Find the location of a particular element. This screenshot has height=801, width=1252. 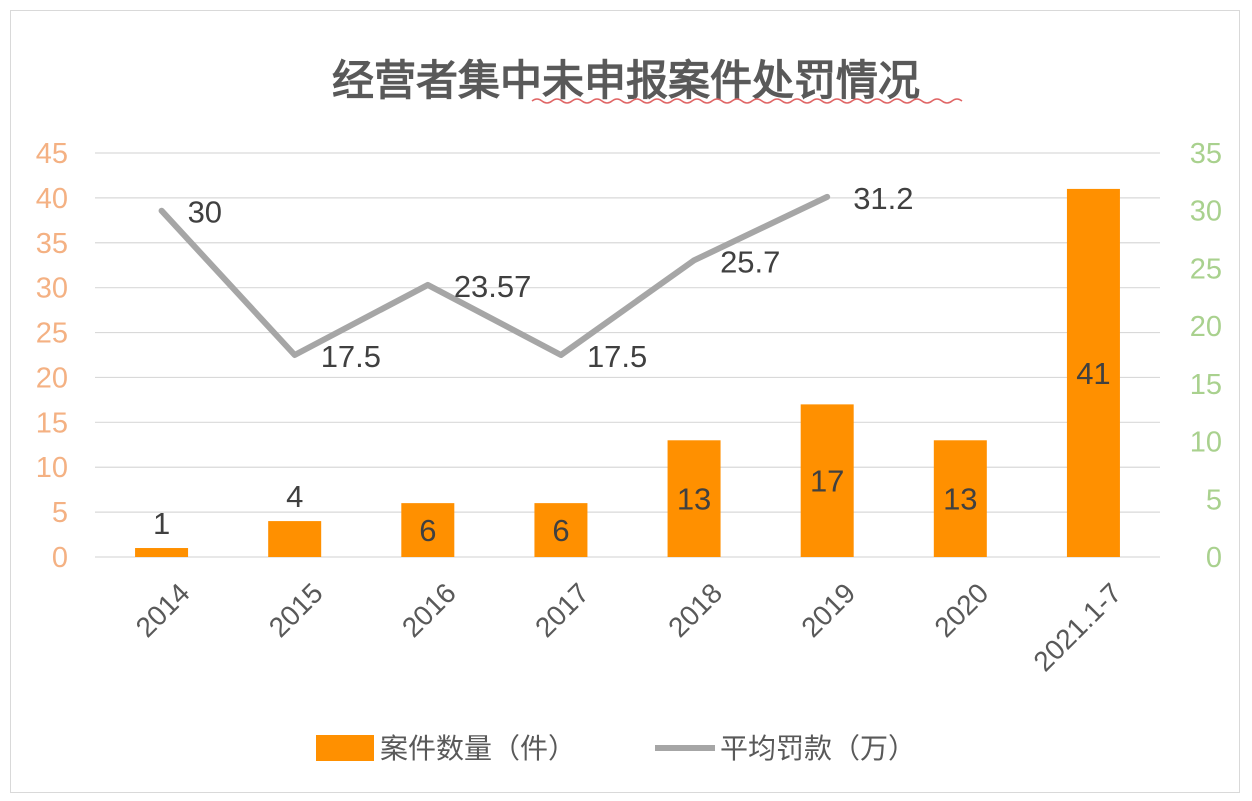

right-axis-tick-label: 15 is located at coordinates (1206, 385).